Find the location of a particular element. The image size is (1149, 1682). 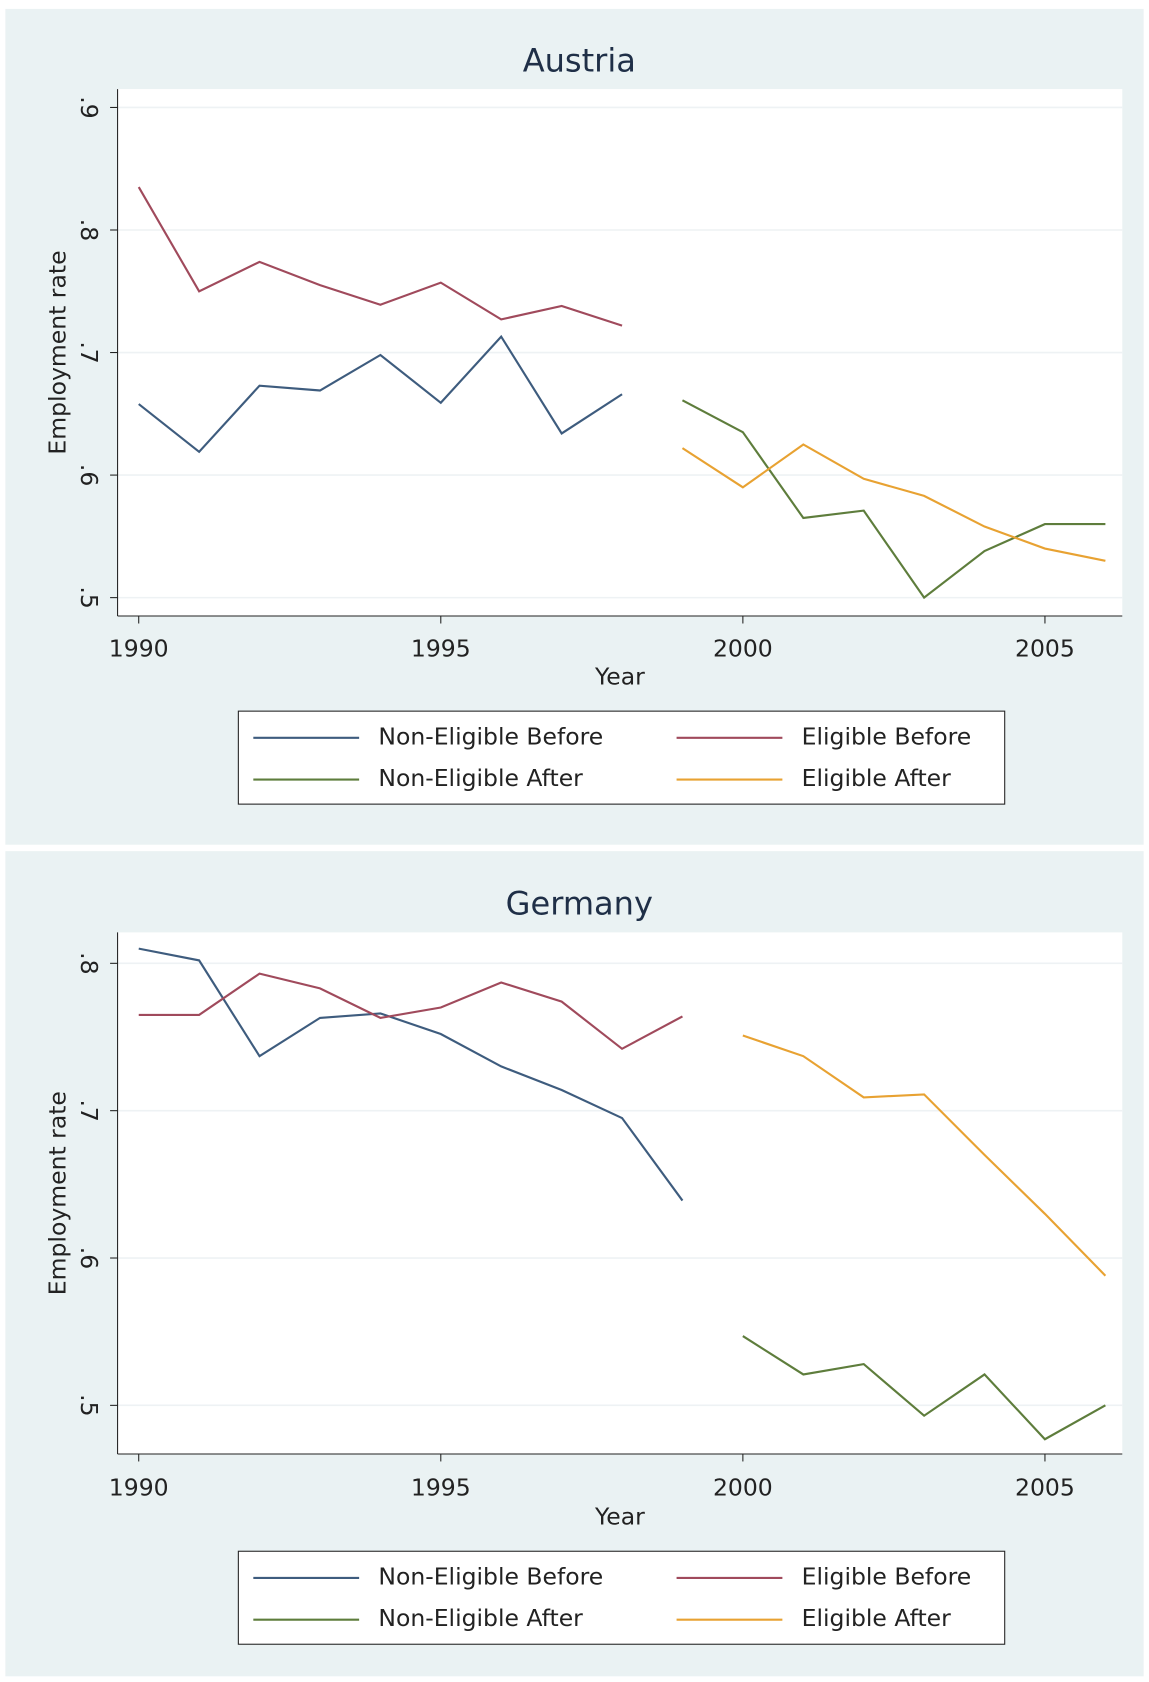

y-tick-label: .9 is located at coordinates (89, 107).